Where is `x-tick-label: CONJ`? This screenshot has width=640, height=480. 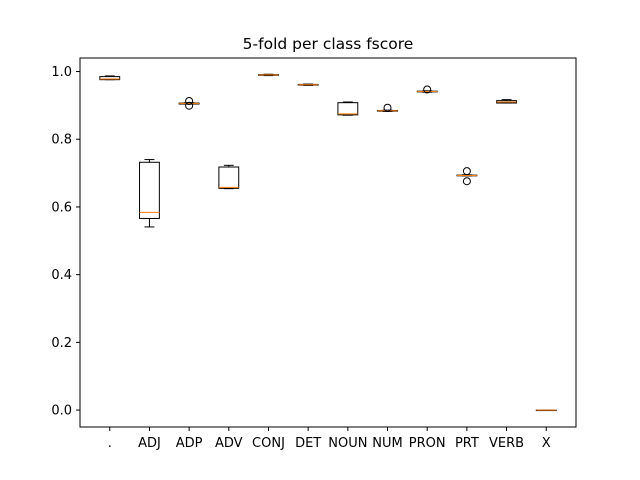
x-tick-label: CONJ is located at coordinates (268, 443).